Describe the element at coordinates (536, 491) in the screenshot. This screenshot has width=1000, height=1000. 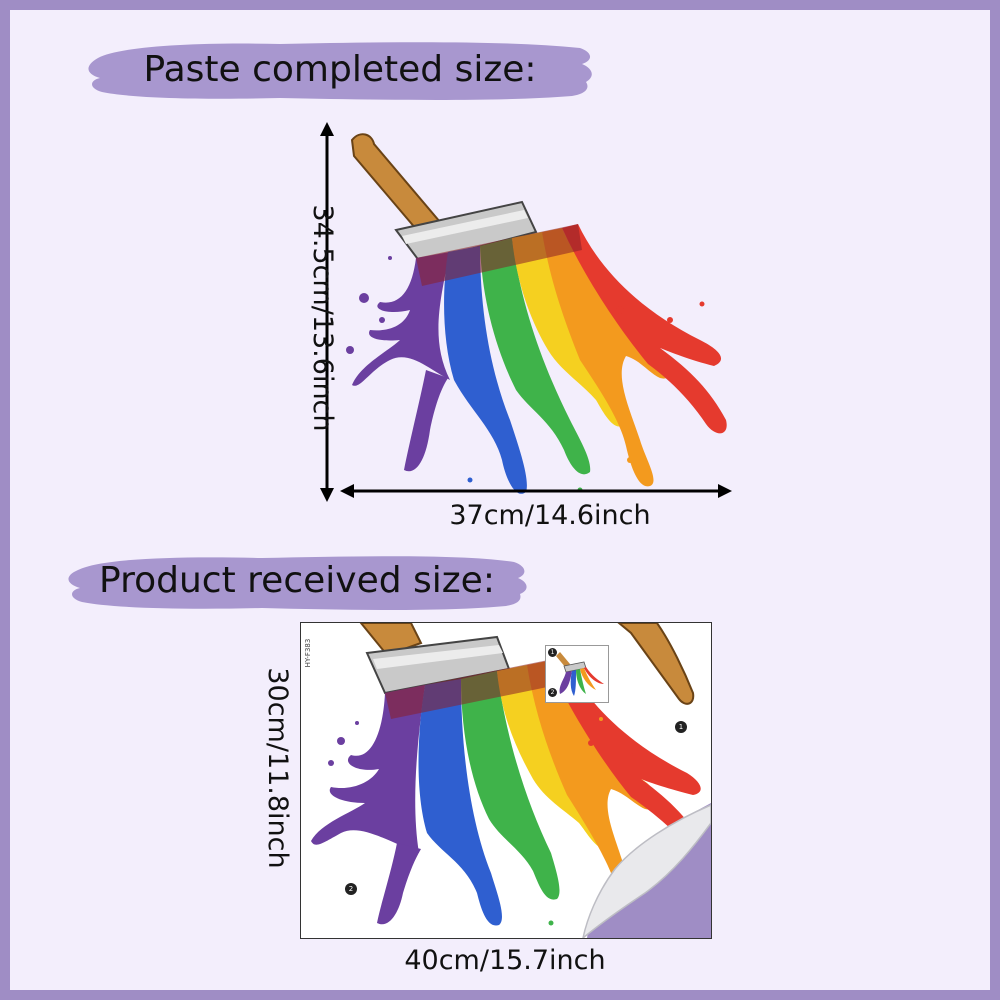
I see `completed-width-arrow` at that location.